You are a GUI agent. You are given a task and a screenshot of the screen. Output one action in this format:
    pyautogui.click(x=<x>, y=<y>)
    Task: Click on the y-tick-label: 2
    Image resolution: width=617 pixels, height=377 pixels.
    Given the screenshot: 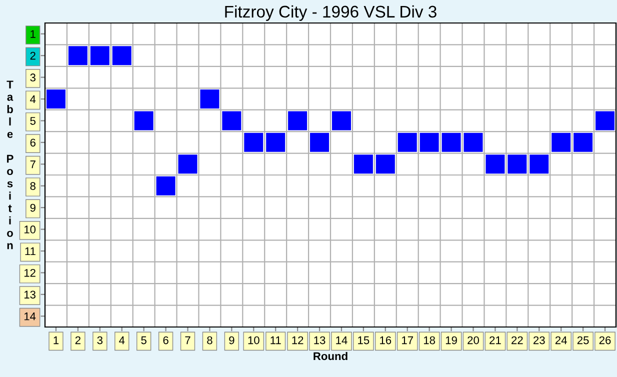 What is the action you would take?
    pyautogui.click(x=33, y=56)
    